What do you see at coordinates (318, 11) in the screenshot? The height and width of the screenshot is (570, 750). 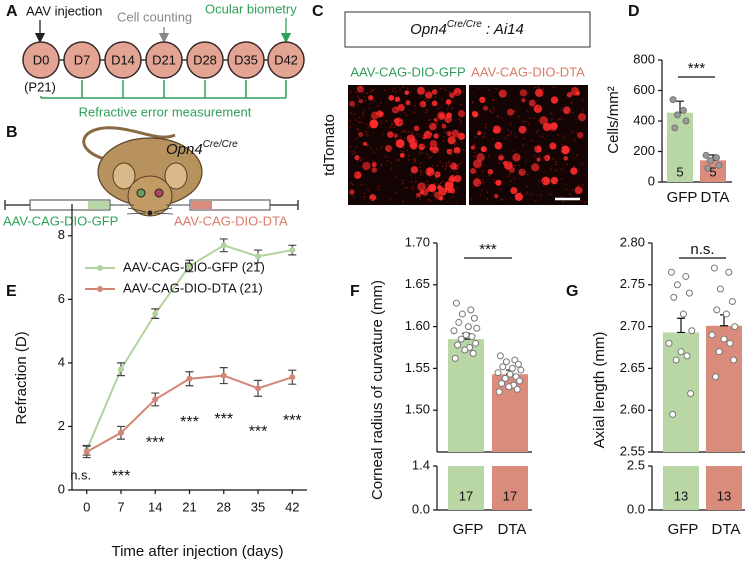 I see `panel-label: C` at bounding box center [318, 11].